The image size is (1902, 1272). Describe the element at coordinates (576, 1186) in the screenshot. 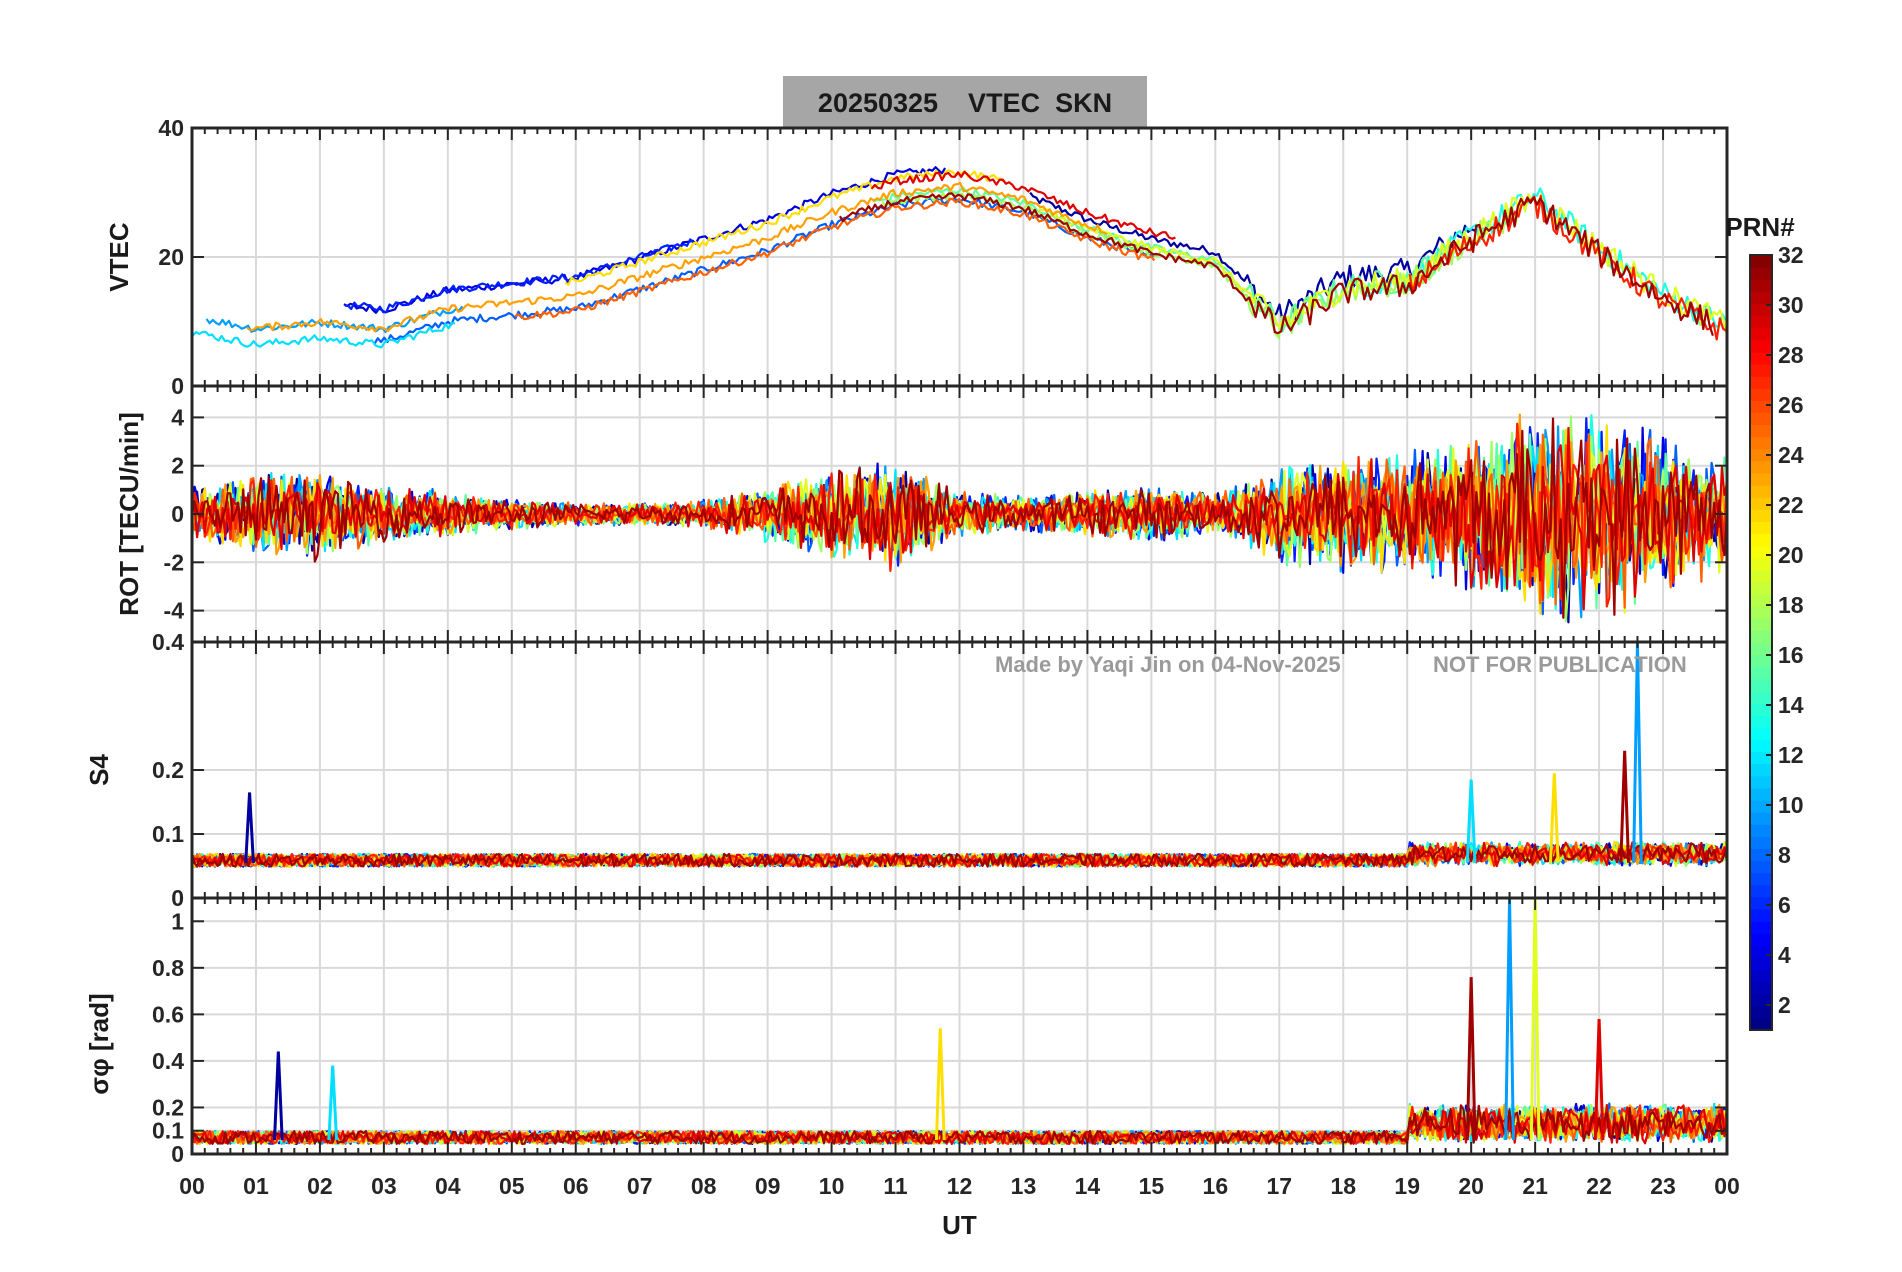

I see `x-tick-label: 06` at that location.